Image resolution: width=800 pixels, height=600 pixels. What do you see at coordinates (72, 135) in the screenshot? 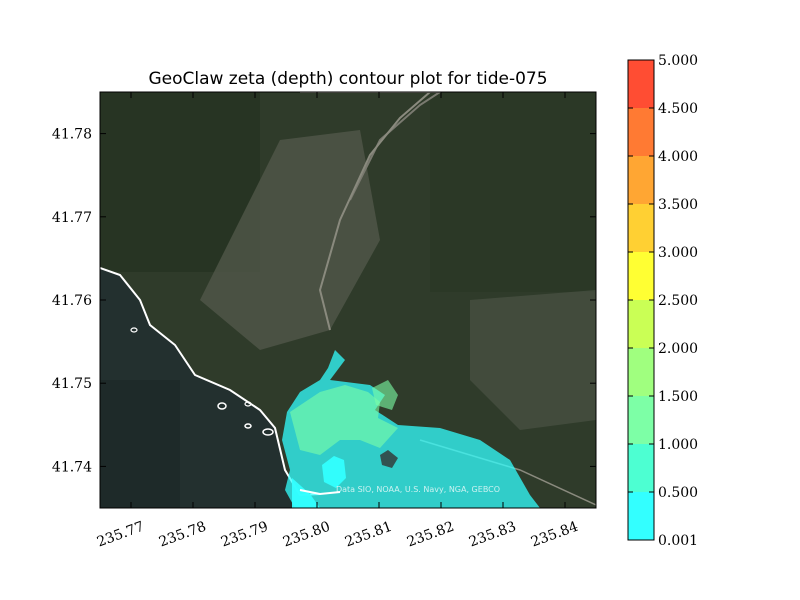
I see `y-tick-label: 41.78` at bounding box center [72, 135].